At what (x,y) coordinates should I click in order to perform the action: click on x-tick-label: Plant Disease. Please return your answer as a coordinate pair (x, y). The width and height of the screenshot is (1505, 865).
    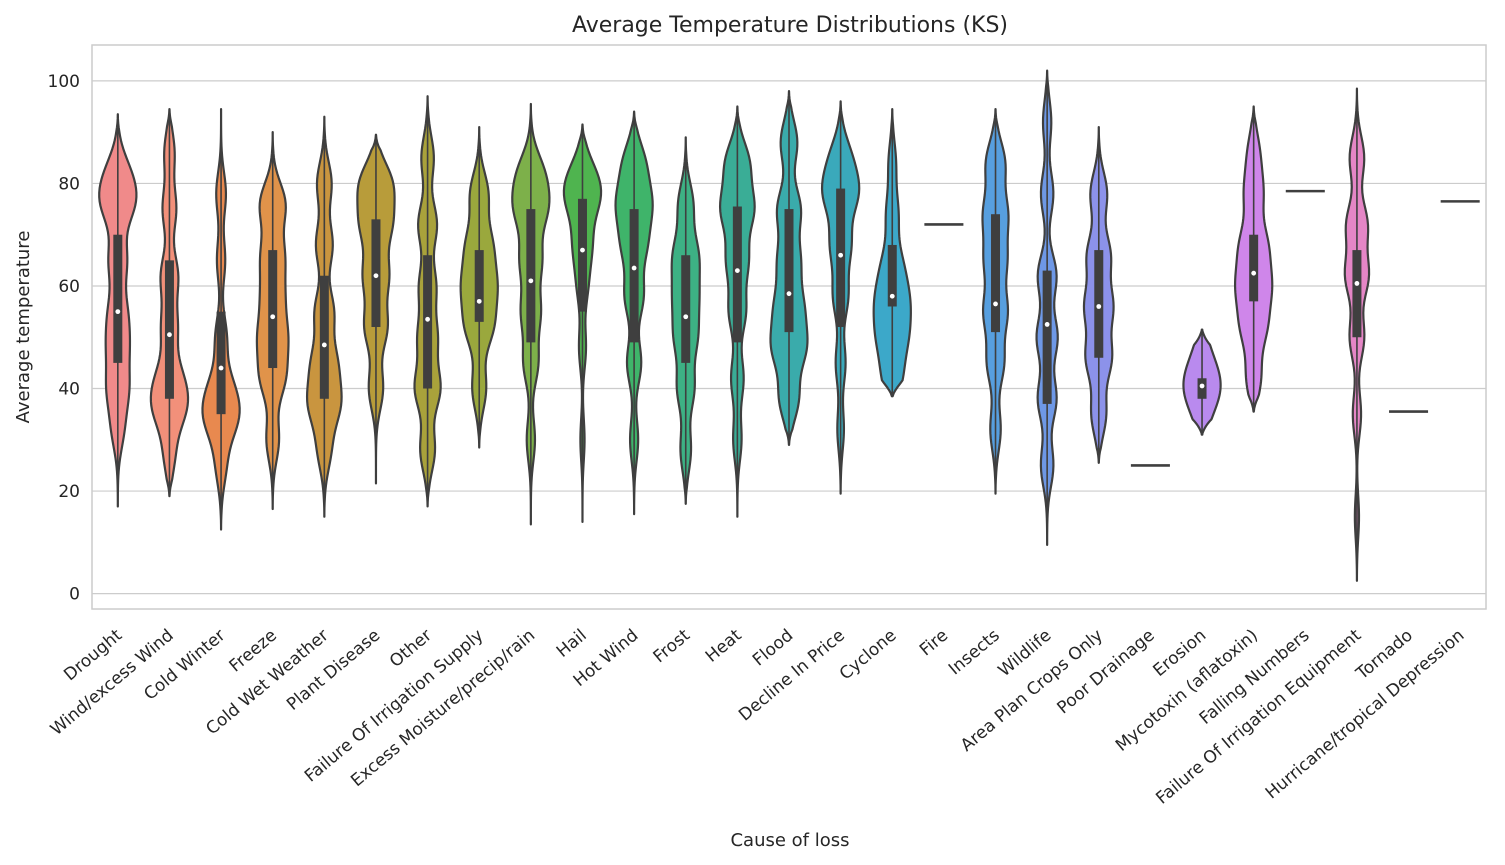
    Looking at the image, I should click on (333, 670).